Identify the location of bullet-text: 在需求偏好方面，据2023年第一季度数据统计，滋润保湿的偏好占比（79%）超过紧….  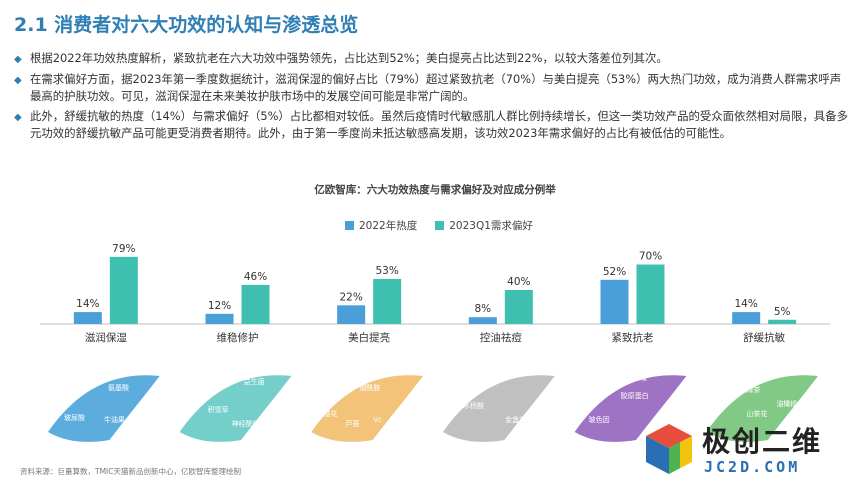
(436, 87).